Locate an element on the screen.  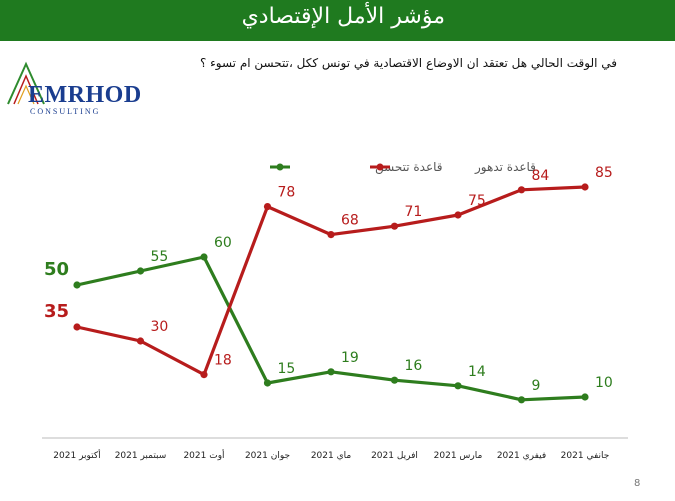
data-label: 50 is located at coordinates (56, 269).